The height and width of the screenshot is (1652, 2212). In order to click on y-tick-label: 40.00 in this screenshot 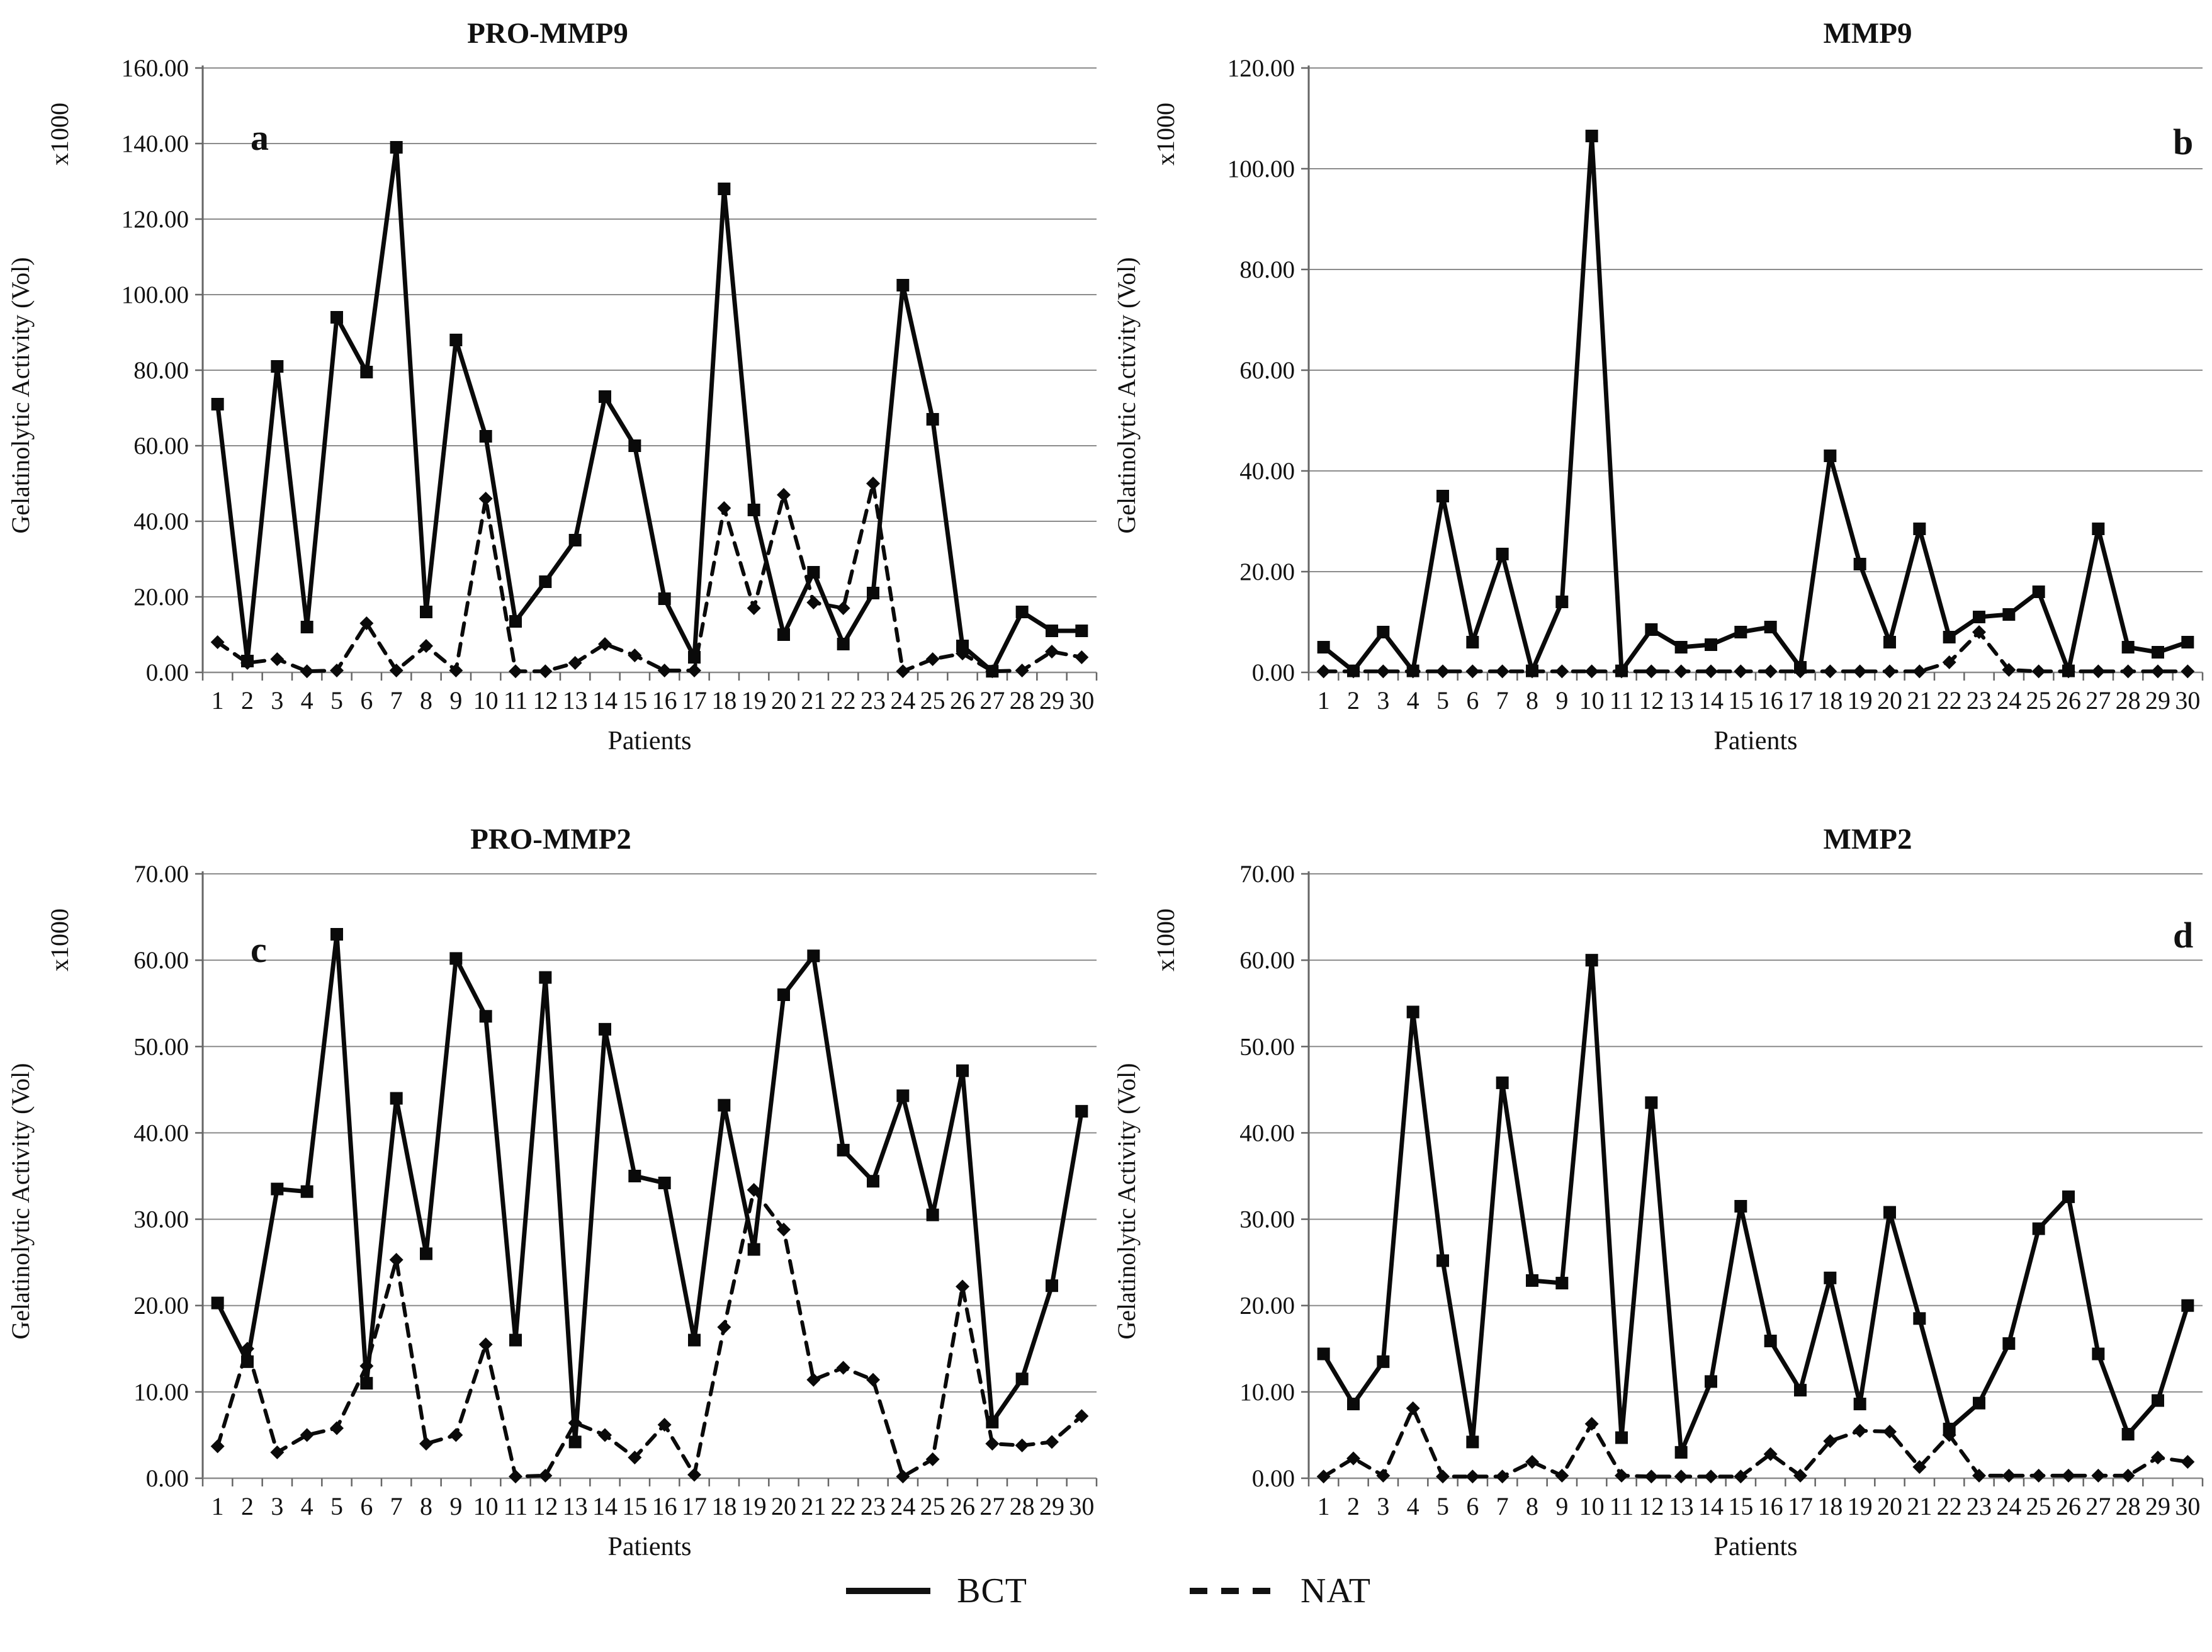, I will do `click(161, 1132)`.